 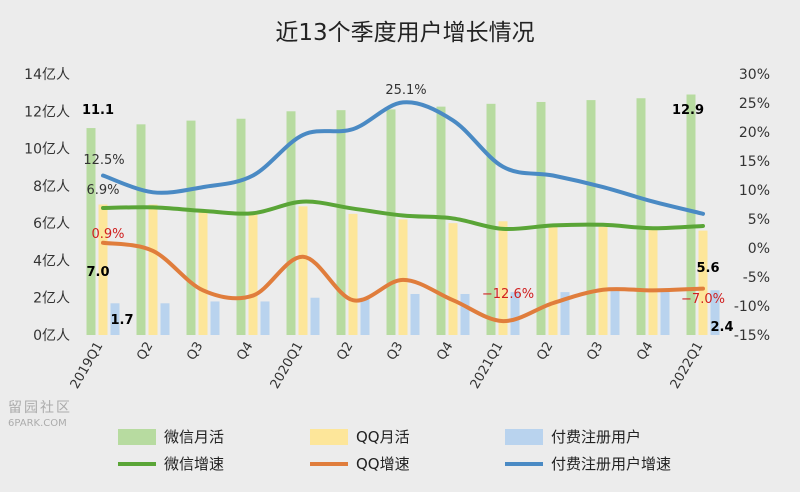 I want to click on data-label: 12.9, so click(x=688, y=110).